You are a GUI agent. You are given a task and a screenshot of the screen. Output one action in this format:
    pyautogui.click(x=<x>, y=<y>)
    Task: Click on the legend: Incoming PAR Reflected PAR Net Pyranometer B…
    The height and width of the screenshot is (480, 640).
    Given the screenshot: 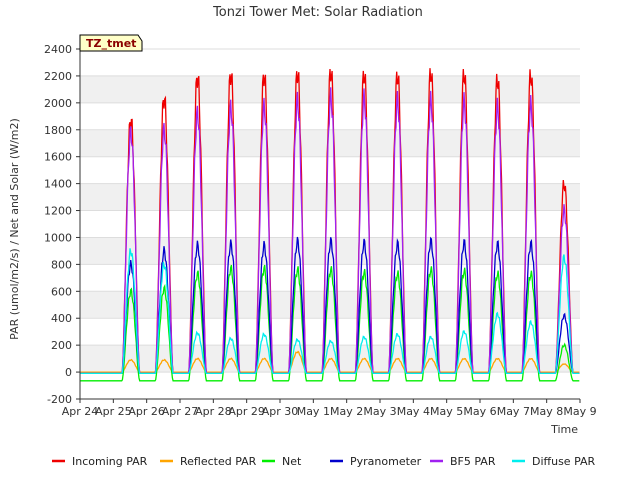 What is the action you would take?
    pyautogui.click(x=324, y=461)
    